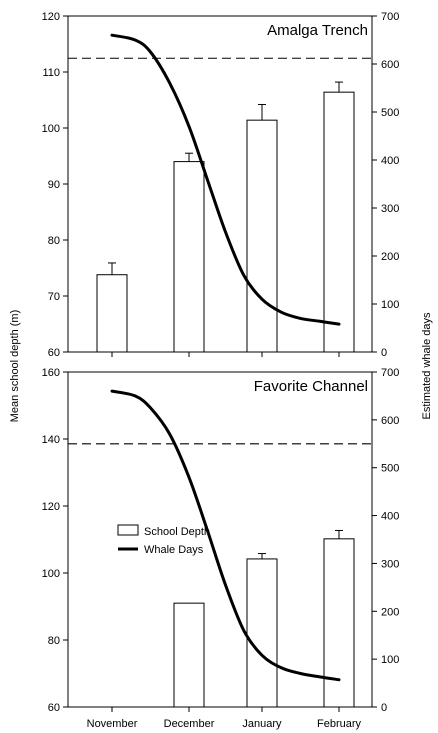 Image resolution: width=438 pixels, height=733 pixels. I want to click on left-y-axis-title: Mean school depth (m), so click(15, 366).